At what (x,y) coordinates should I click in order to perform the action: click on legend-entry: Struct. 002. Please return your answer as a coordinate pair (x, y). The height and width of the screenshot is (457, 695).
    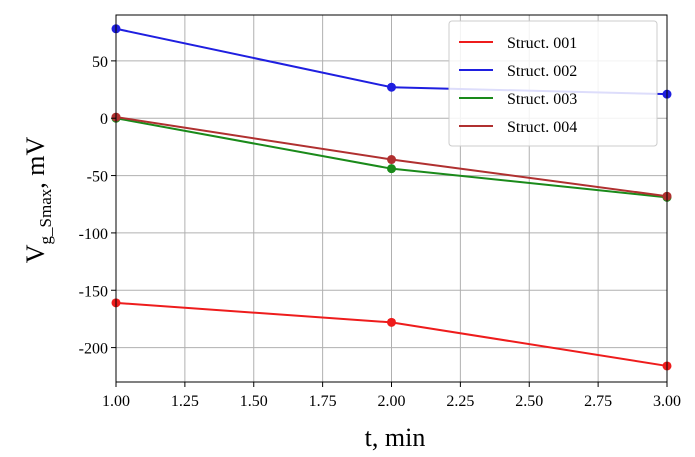
    Looking at the image, I should click on (518, 71).